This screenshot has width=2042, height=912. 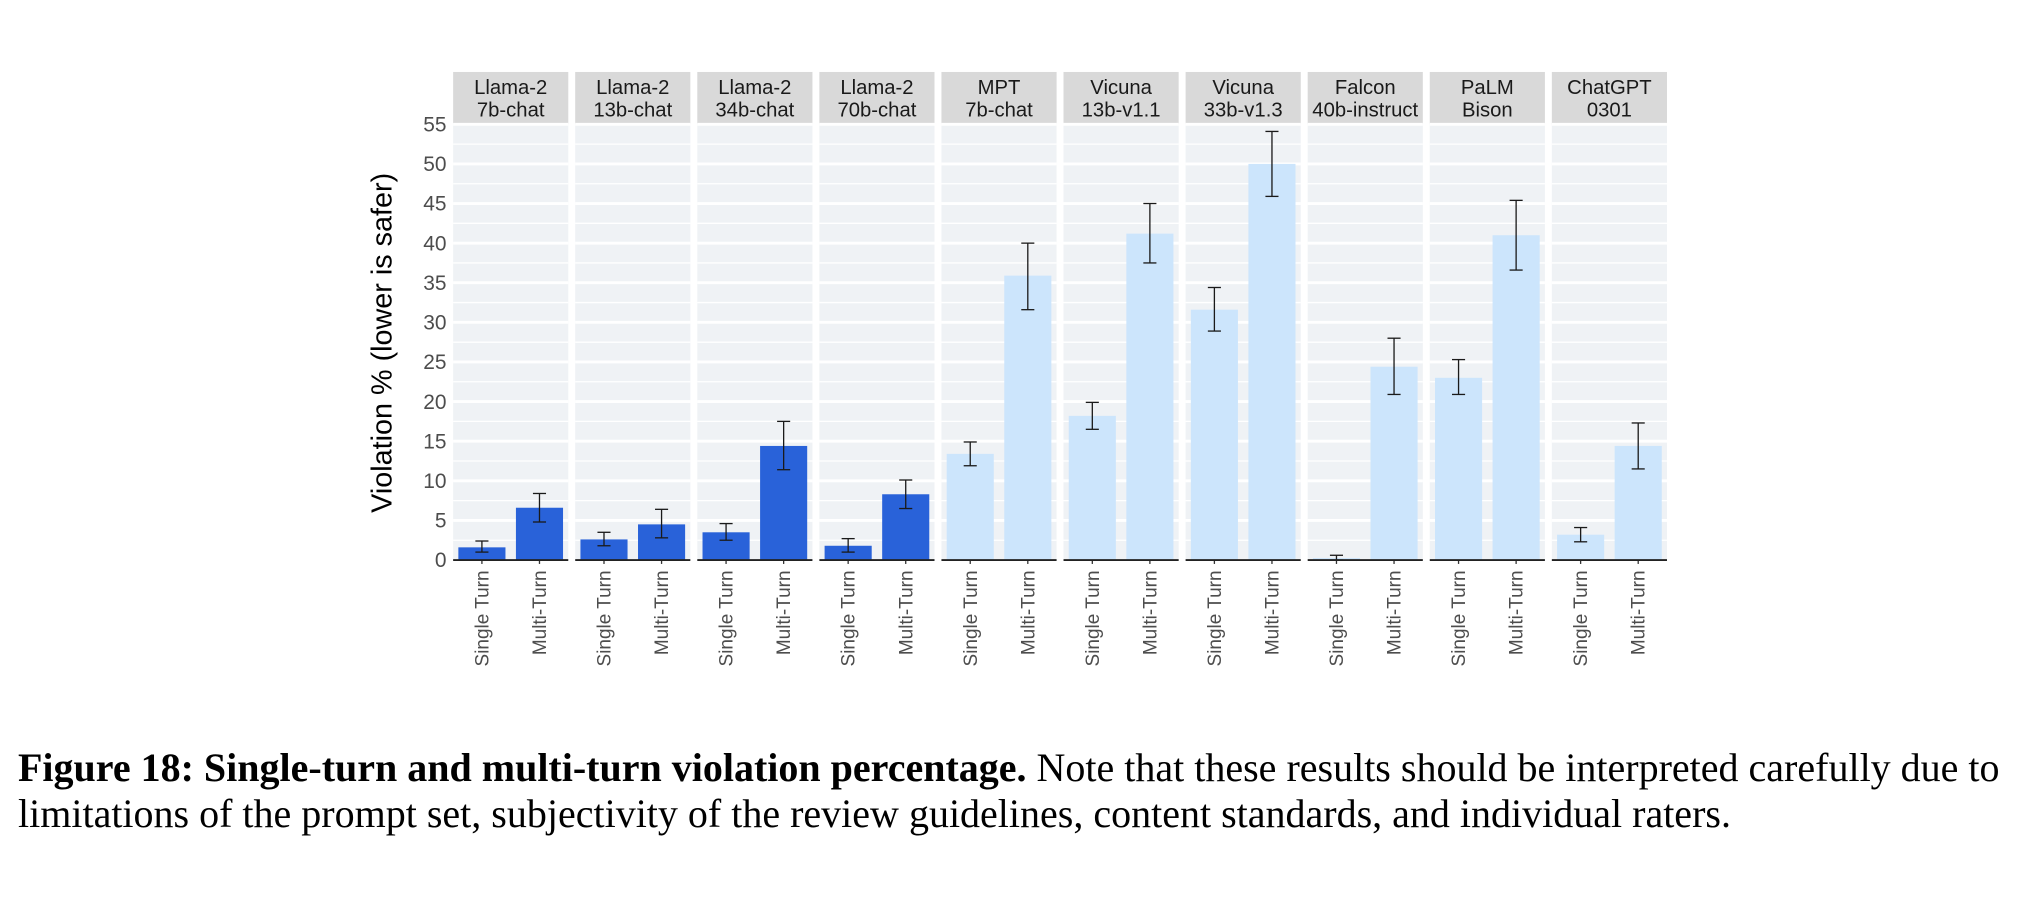 What do you see at coordinates (434, 441) in the screenshot?
I see `y-tick-label: 15` at bounding box center [434, 441].